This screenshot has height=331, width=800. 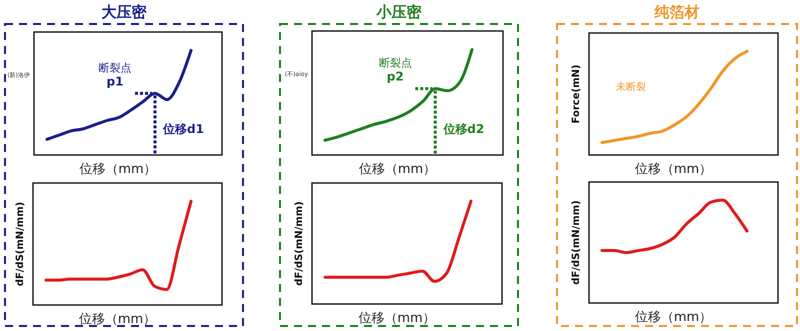 I want to click on annotation: 位移d1, so click(x=183, y=129).